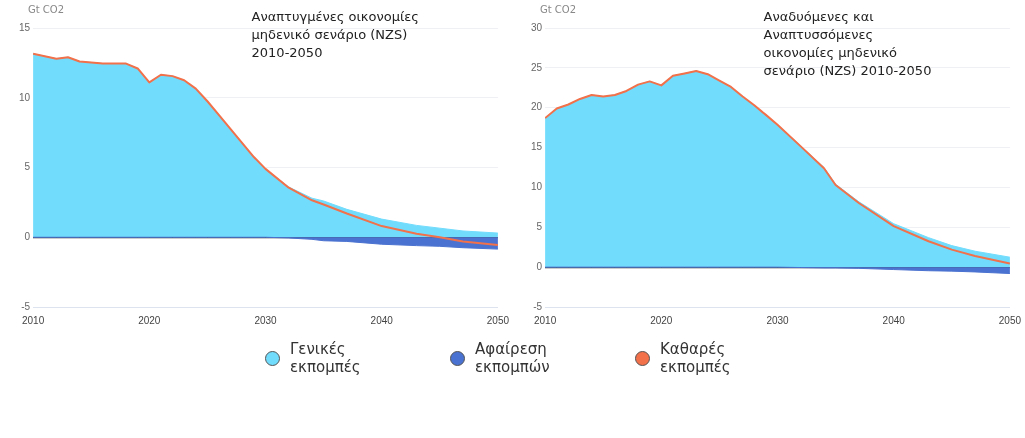  What do you see at coordinates (696, 358) in the screenshot?
I see `legend-label: Καθαρές εκπομπές` at bounding box center [696, 358].